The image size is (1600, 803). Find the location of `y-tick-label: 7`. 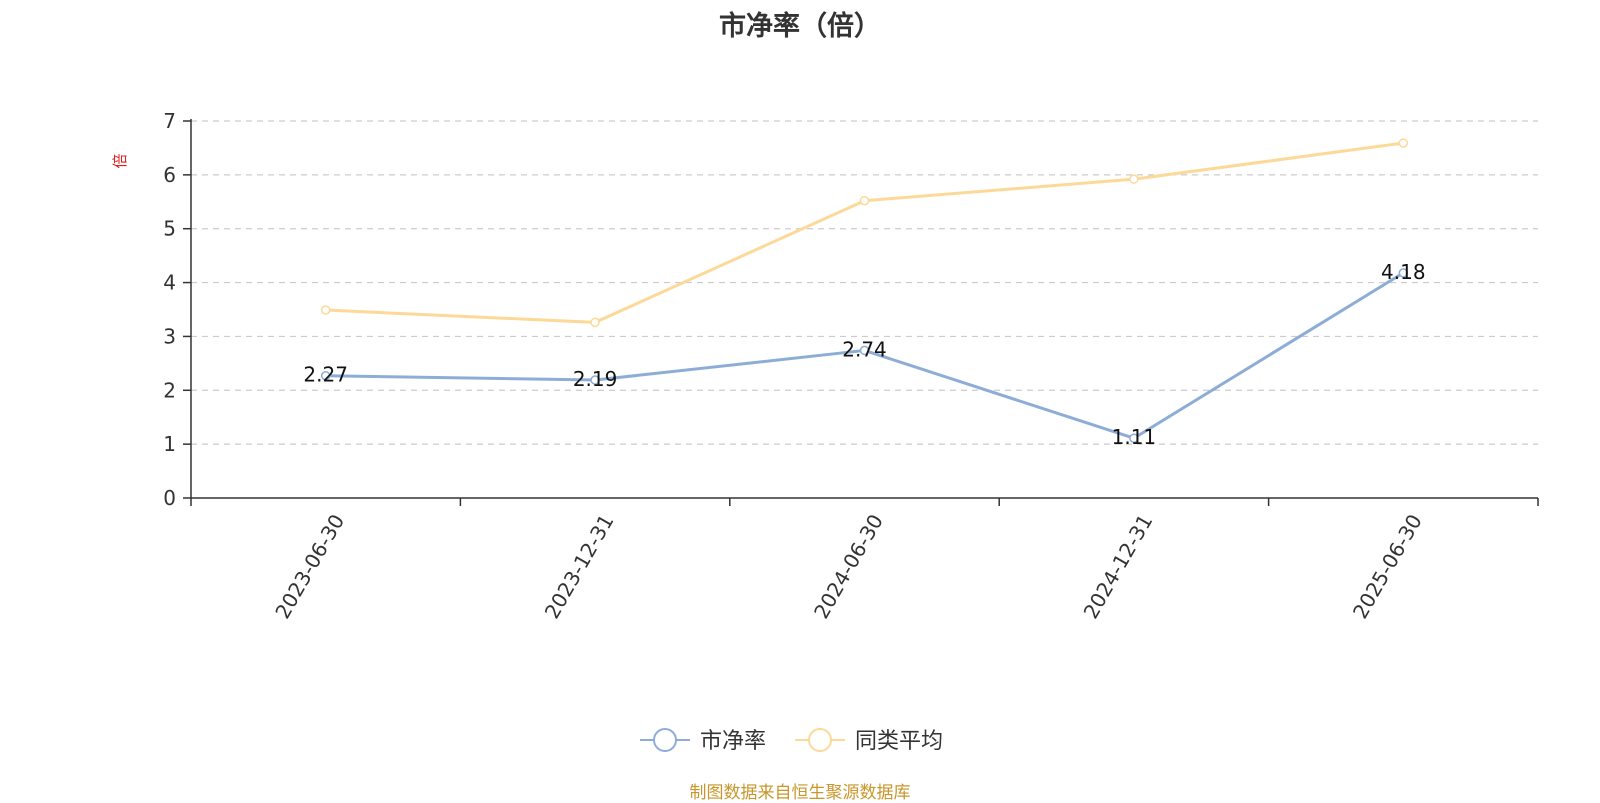

y-tick-label: 7 is located at coordinates (169, 121).